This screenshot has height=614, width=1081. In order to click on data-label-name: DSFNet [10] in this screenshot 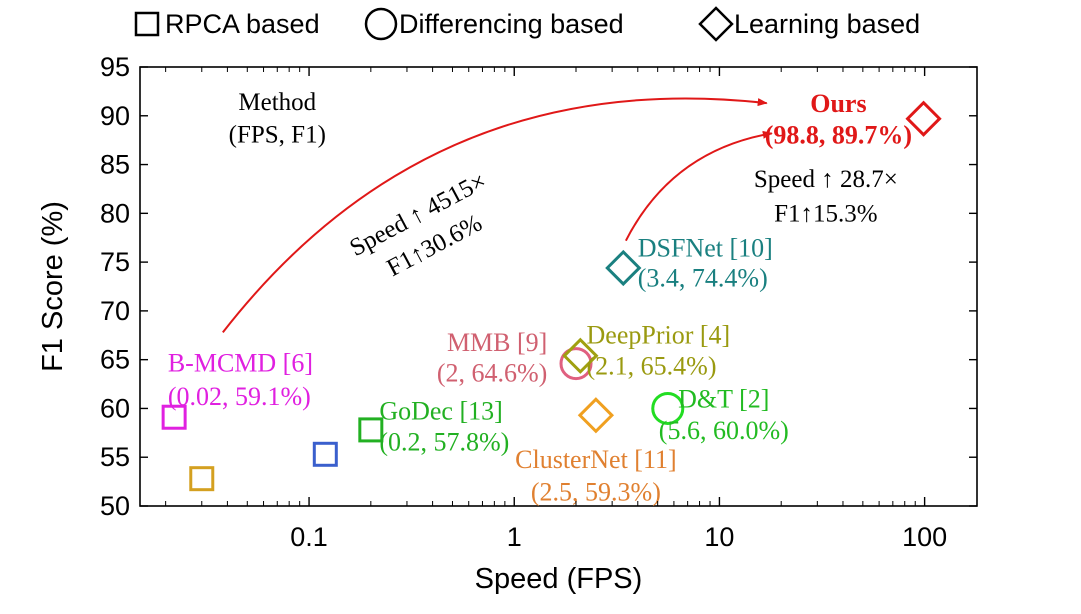, I will do `click(705, 247)`.